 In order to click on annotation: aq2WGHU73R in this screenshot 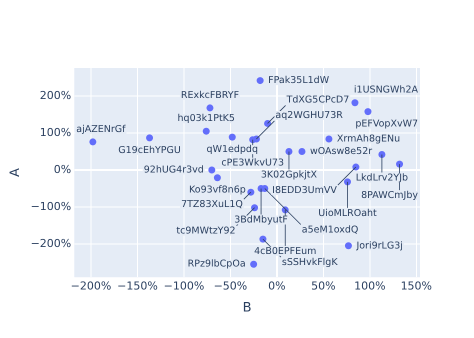, I will do `click(309, 115)`.